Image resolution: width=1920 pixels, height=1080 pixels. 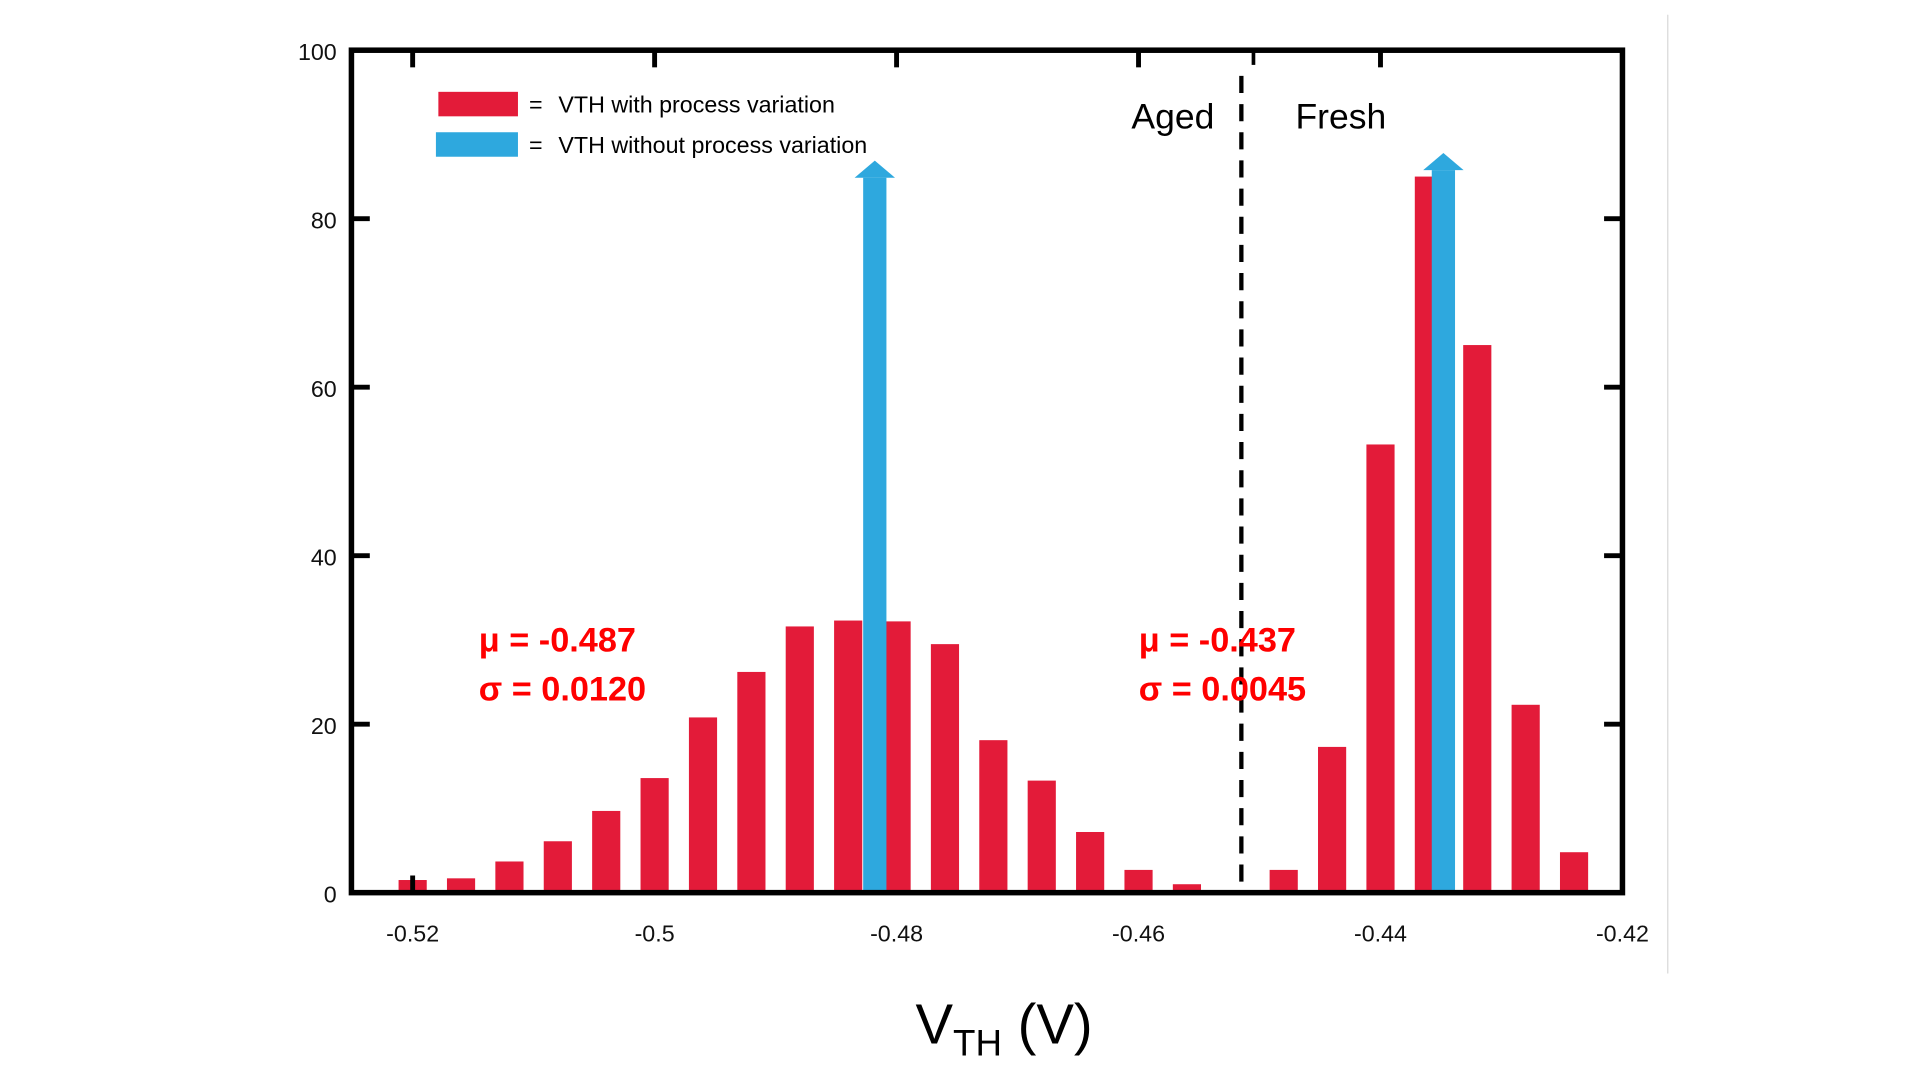 I want to click on y-tick-label: 100, so click(x=317, y=52).